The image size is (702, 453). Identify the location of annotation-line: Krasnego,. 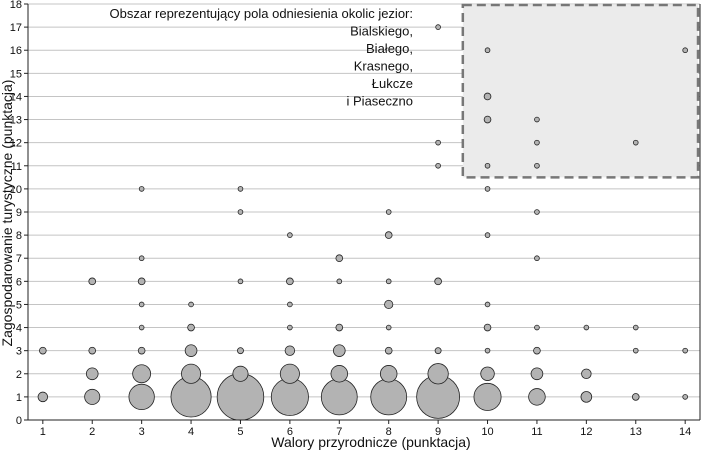
(383, 66).